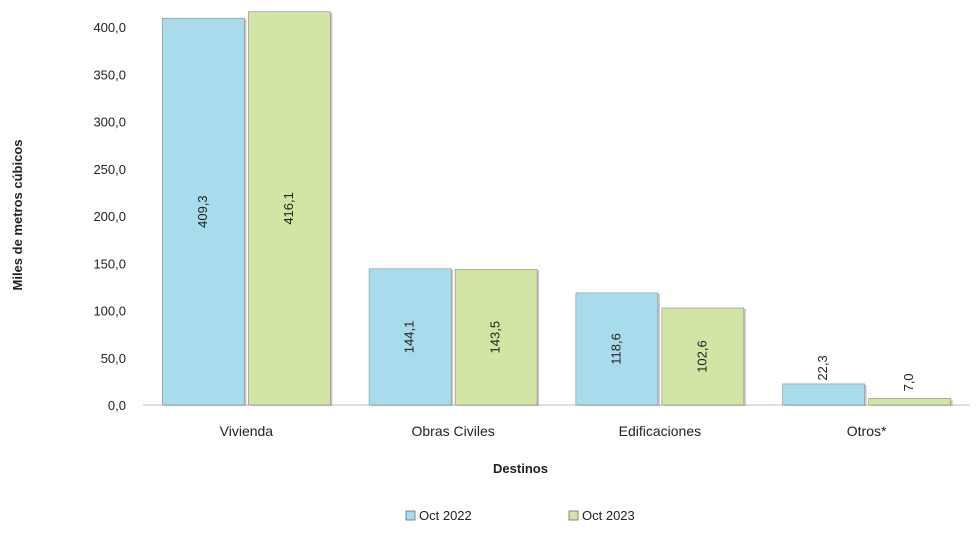  I want to click on bar-data-label: 416,1, so click(288, 208).